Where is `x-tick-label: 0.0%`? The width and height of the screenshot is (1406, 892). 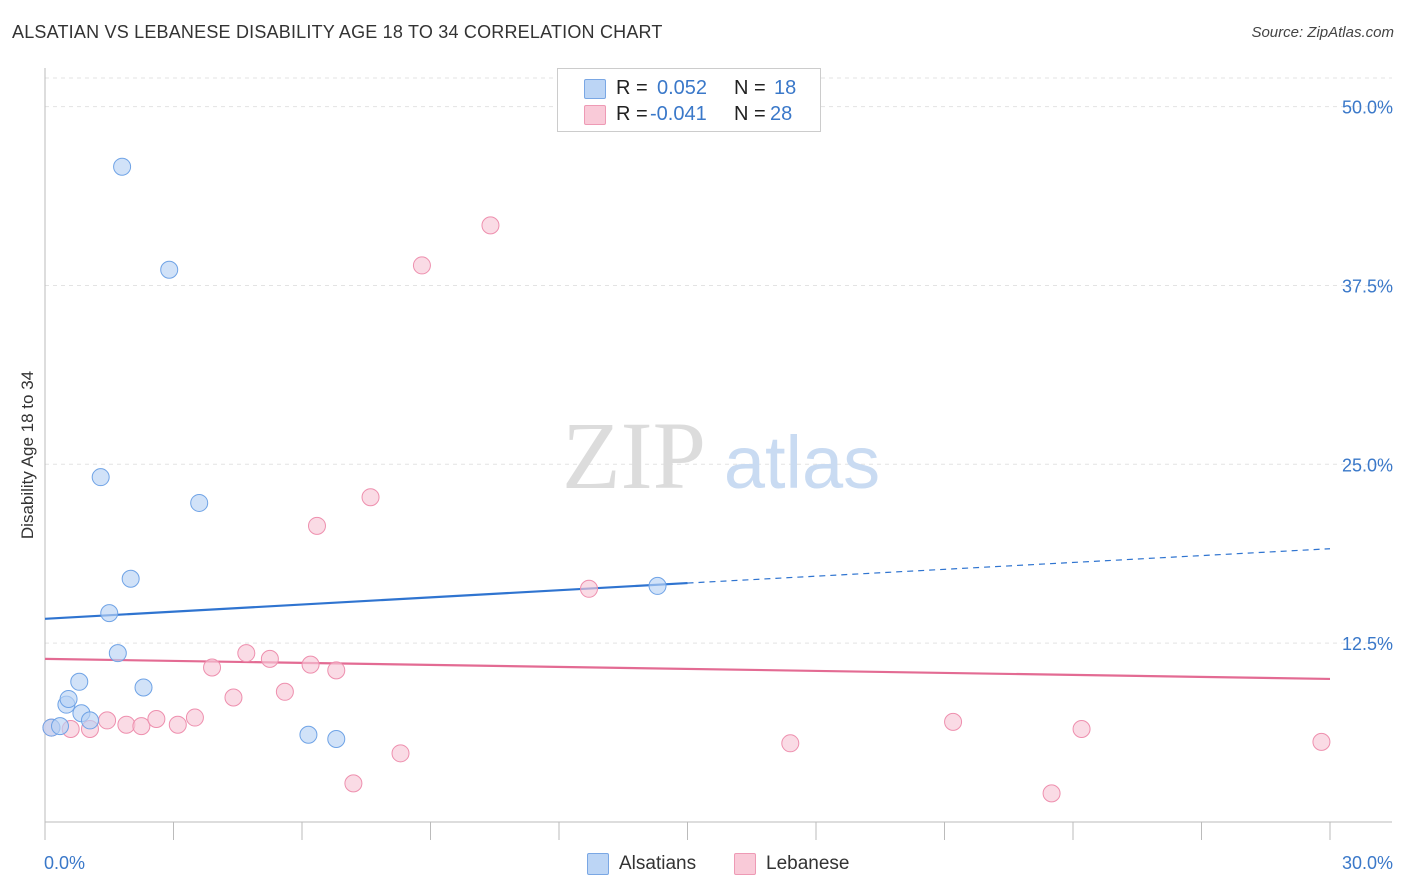 x-tick-label: 0.0% is located at coordinates (64, 863).